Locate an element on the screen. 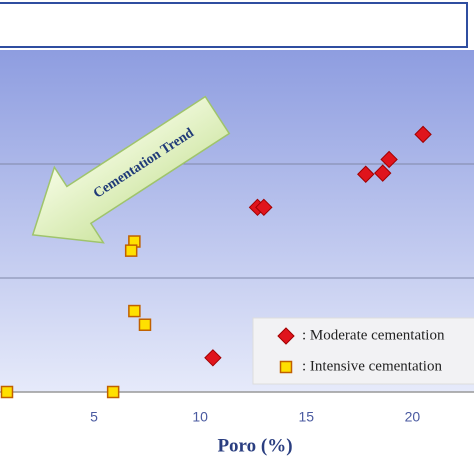 The width and height of the screenshot is (474, 474). x-tick-label: 10 is located at coordinates (200, 417).